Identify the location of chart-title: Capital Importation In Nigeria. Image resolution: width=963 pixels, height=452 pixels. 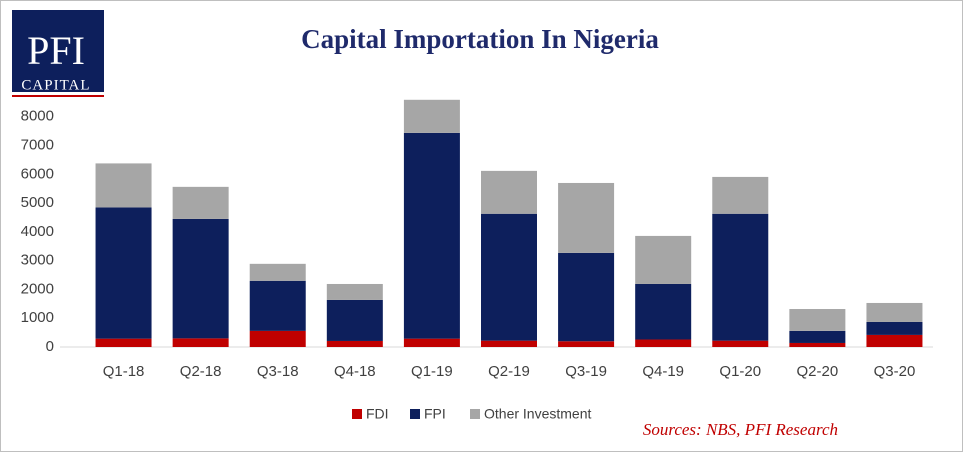
(480, 39).